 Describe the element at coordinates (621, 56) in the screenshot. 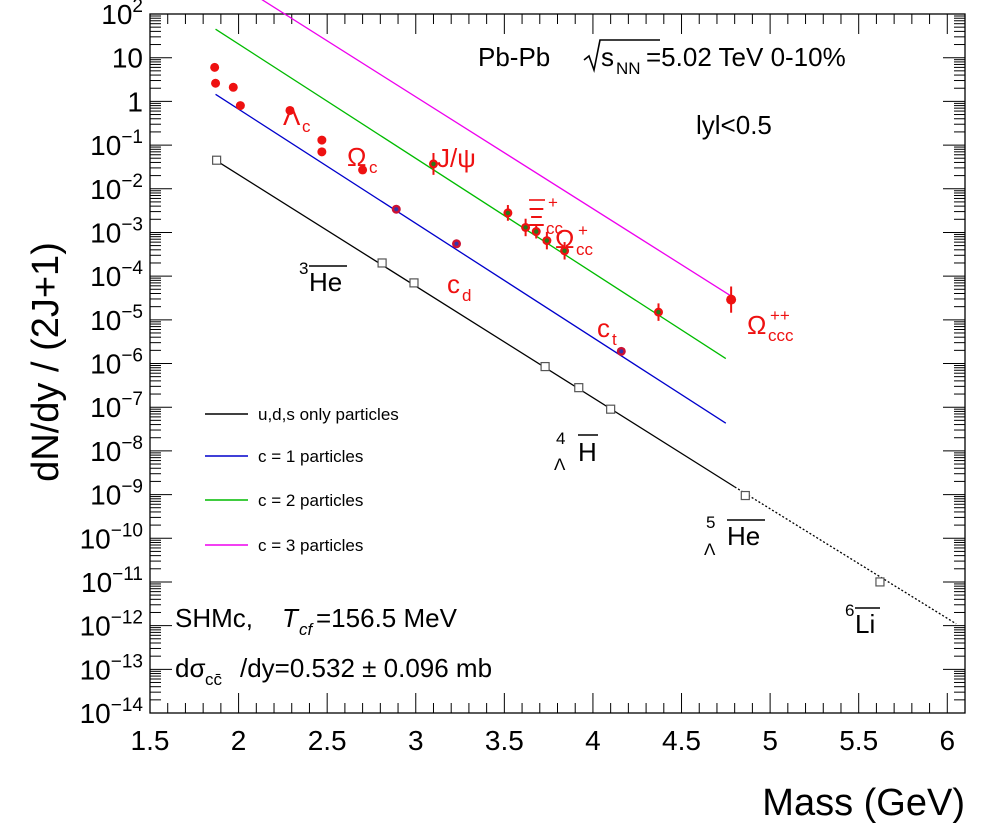

I see `sqrt-sign` at that location.